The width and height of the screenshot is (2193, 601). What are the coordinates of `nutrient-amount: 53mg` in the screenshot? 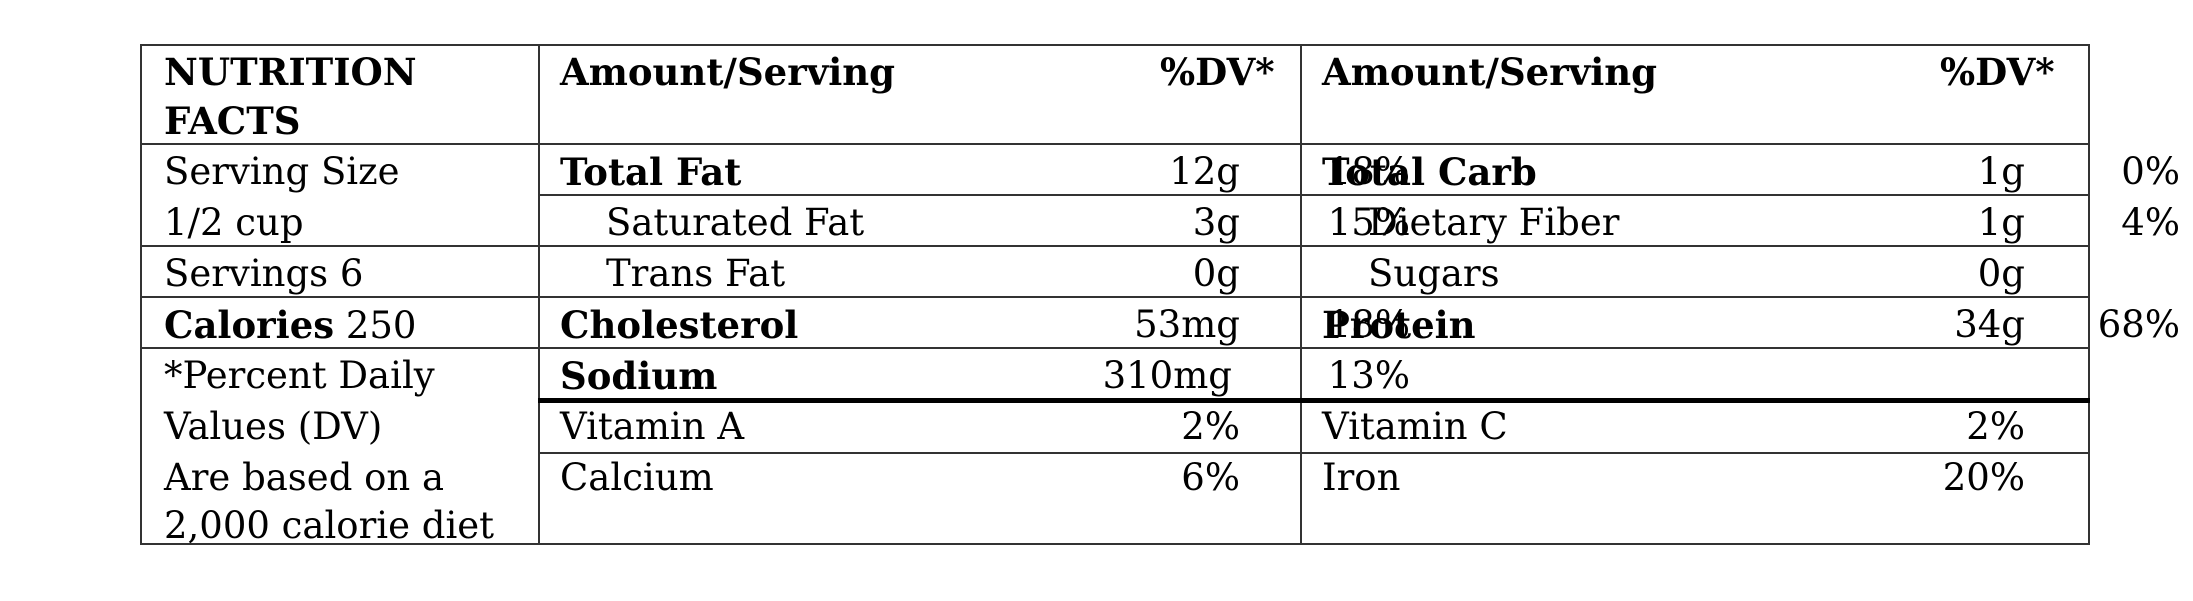 It's located at (1187, 324).